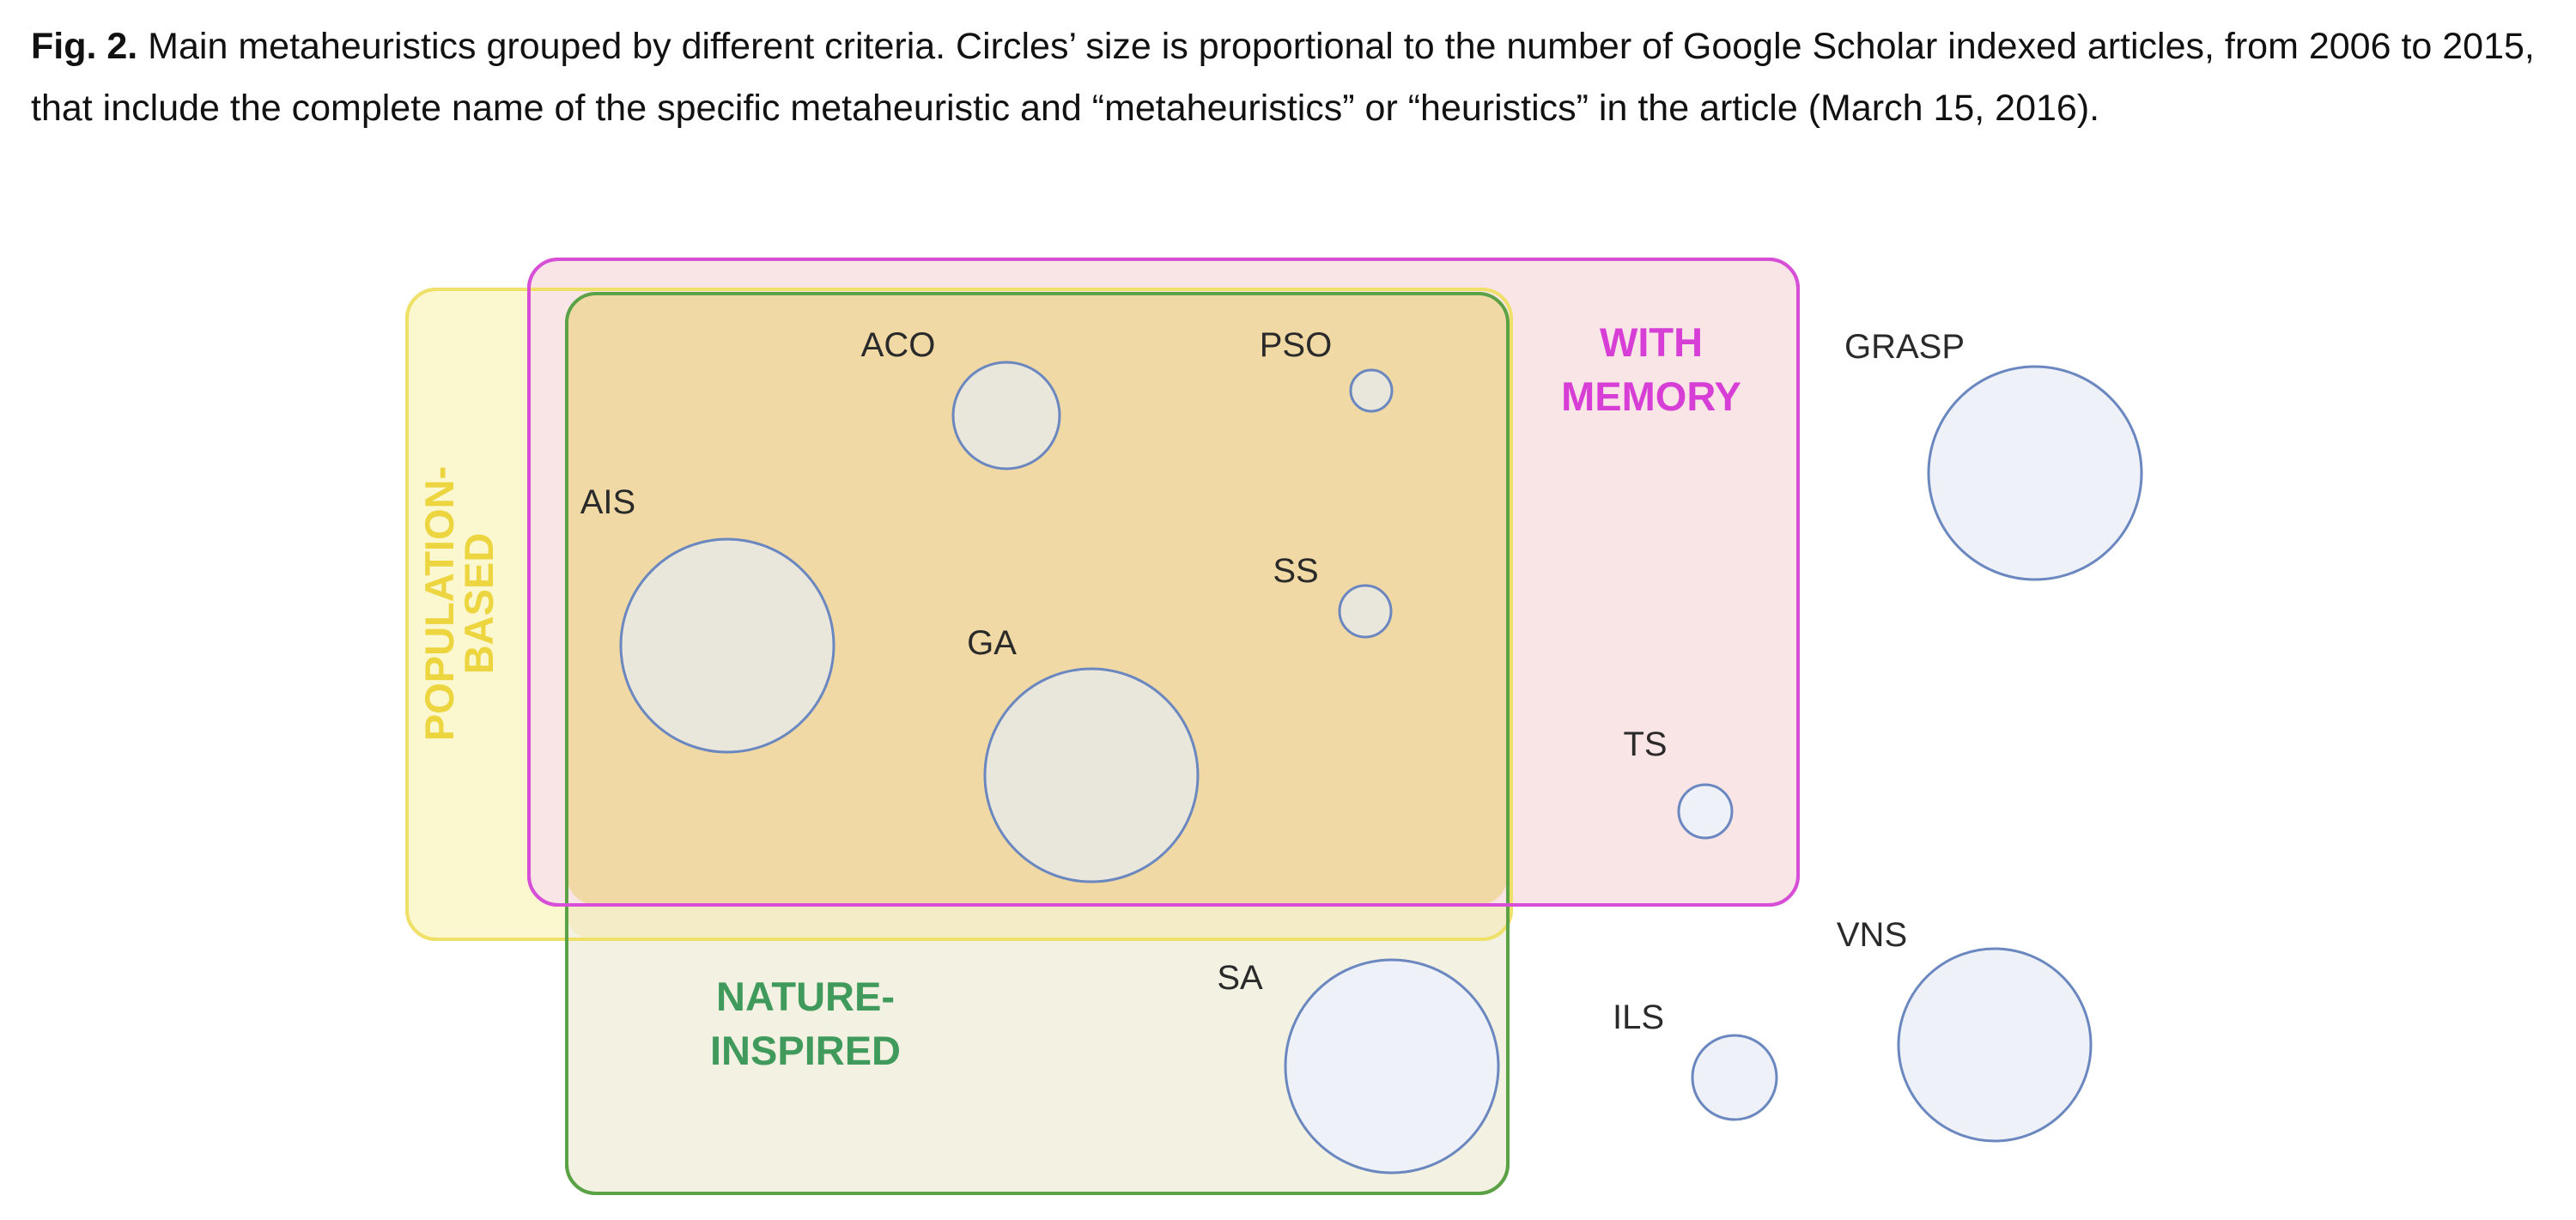 This screenshot has width=2576, height=1220. What do you see at coordinates (1240, 978) in the screenshot?
I see `sa-label: SA` at bounding box center [1240, 978].